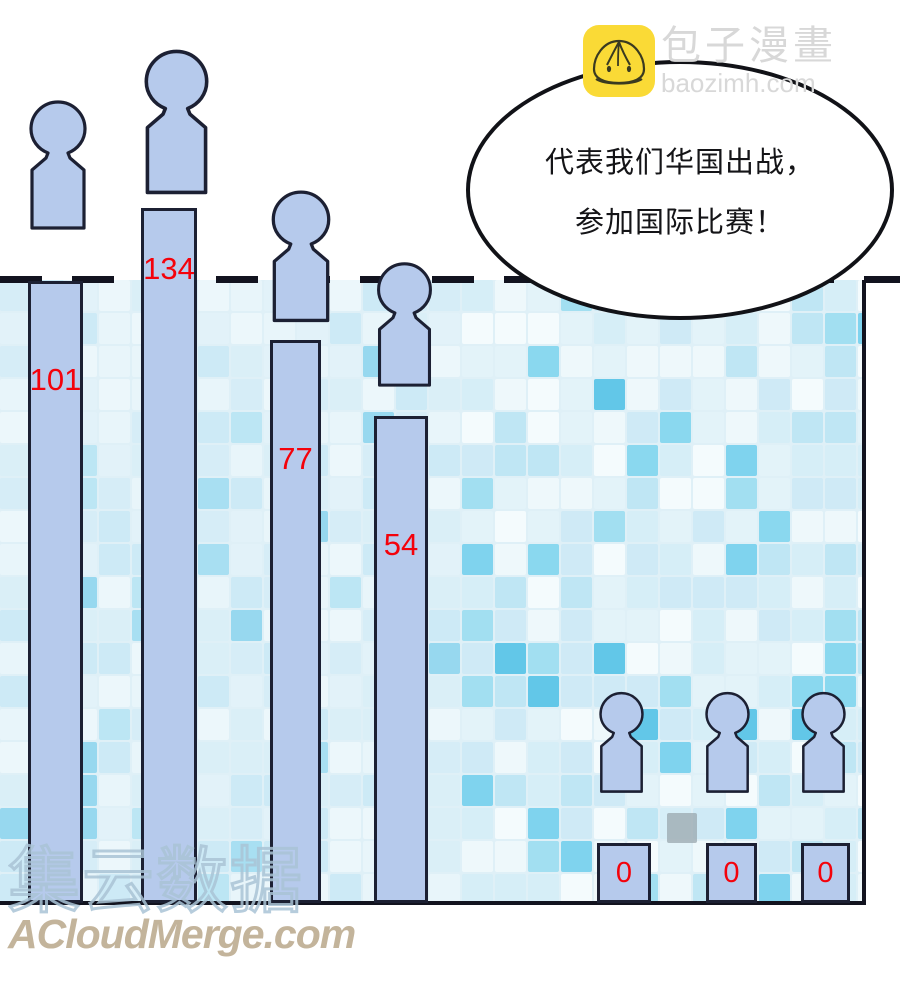 The height and width of the screenshot is (989, 900). What do you see at coordinates (710, 61) in the screenshot?
I see `baozimh-logo: 包子漫畫 baozimh.com` at bounding box center [710, 61].